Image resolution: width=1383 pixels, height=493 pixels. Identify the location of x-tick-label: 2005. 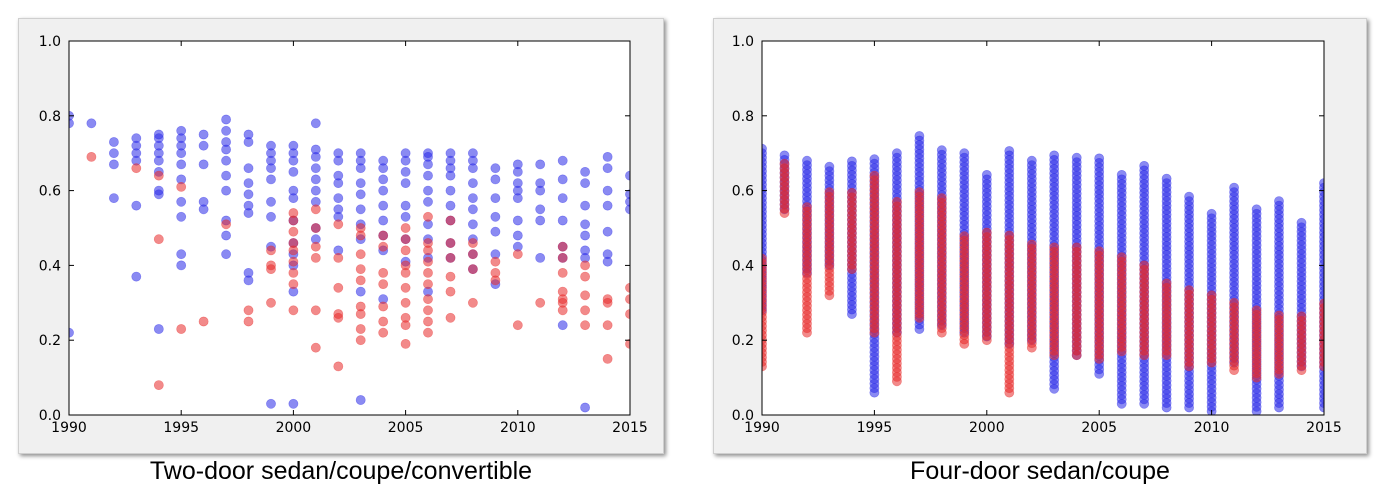
(406, 428).